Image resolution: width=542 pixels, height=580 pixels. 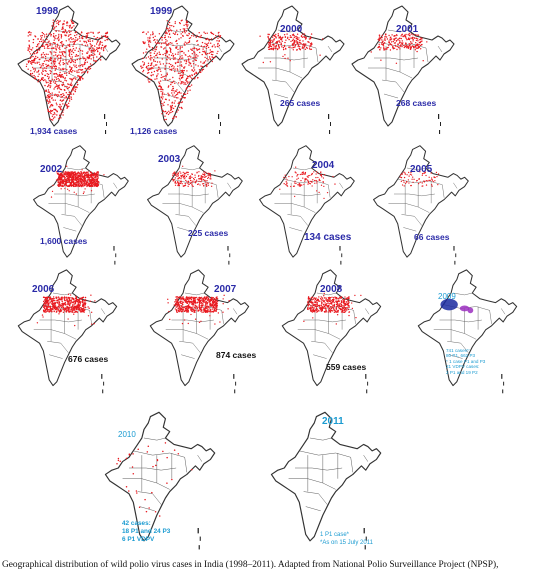 What do you see at coordinates (169, 159) in the screenshot?
I see `year-label: 2003` at bounding box center [169, 159].